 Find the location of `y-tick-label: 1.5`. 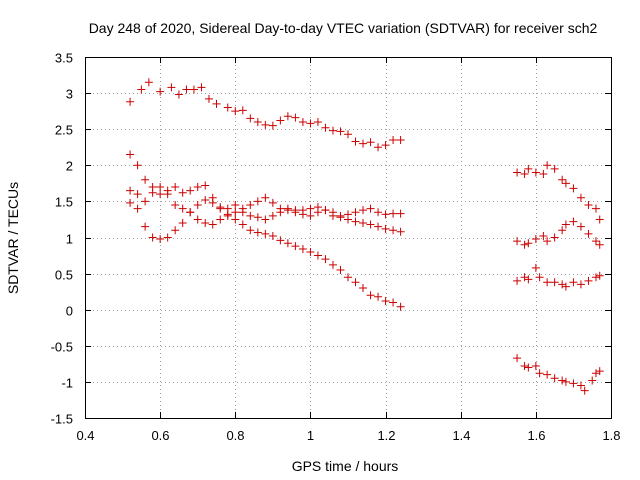

y-tick-label: 1.5 is located at coordinates (64, 202).